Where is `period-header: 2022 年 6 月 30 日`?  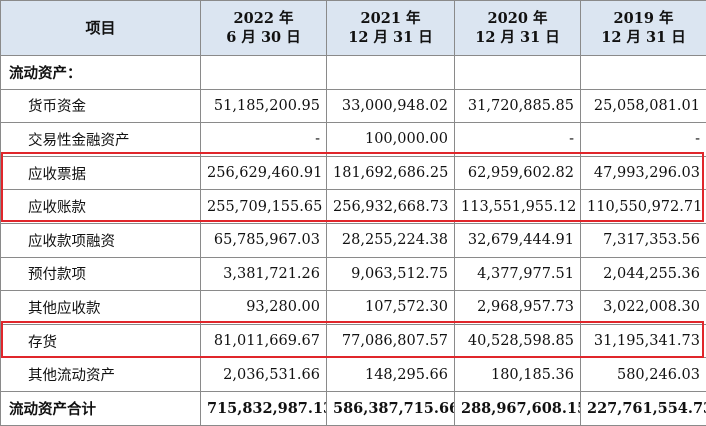 period-header: 2022 年 6 月 30 日 is located at coordinates (264, 28).